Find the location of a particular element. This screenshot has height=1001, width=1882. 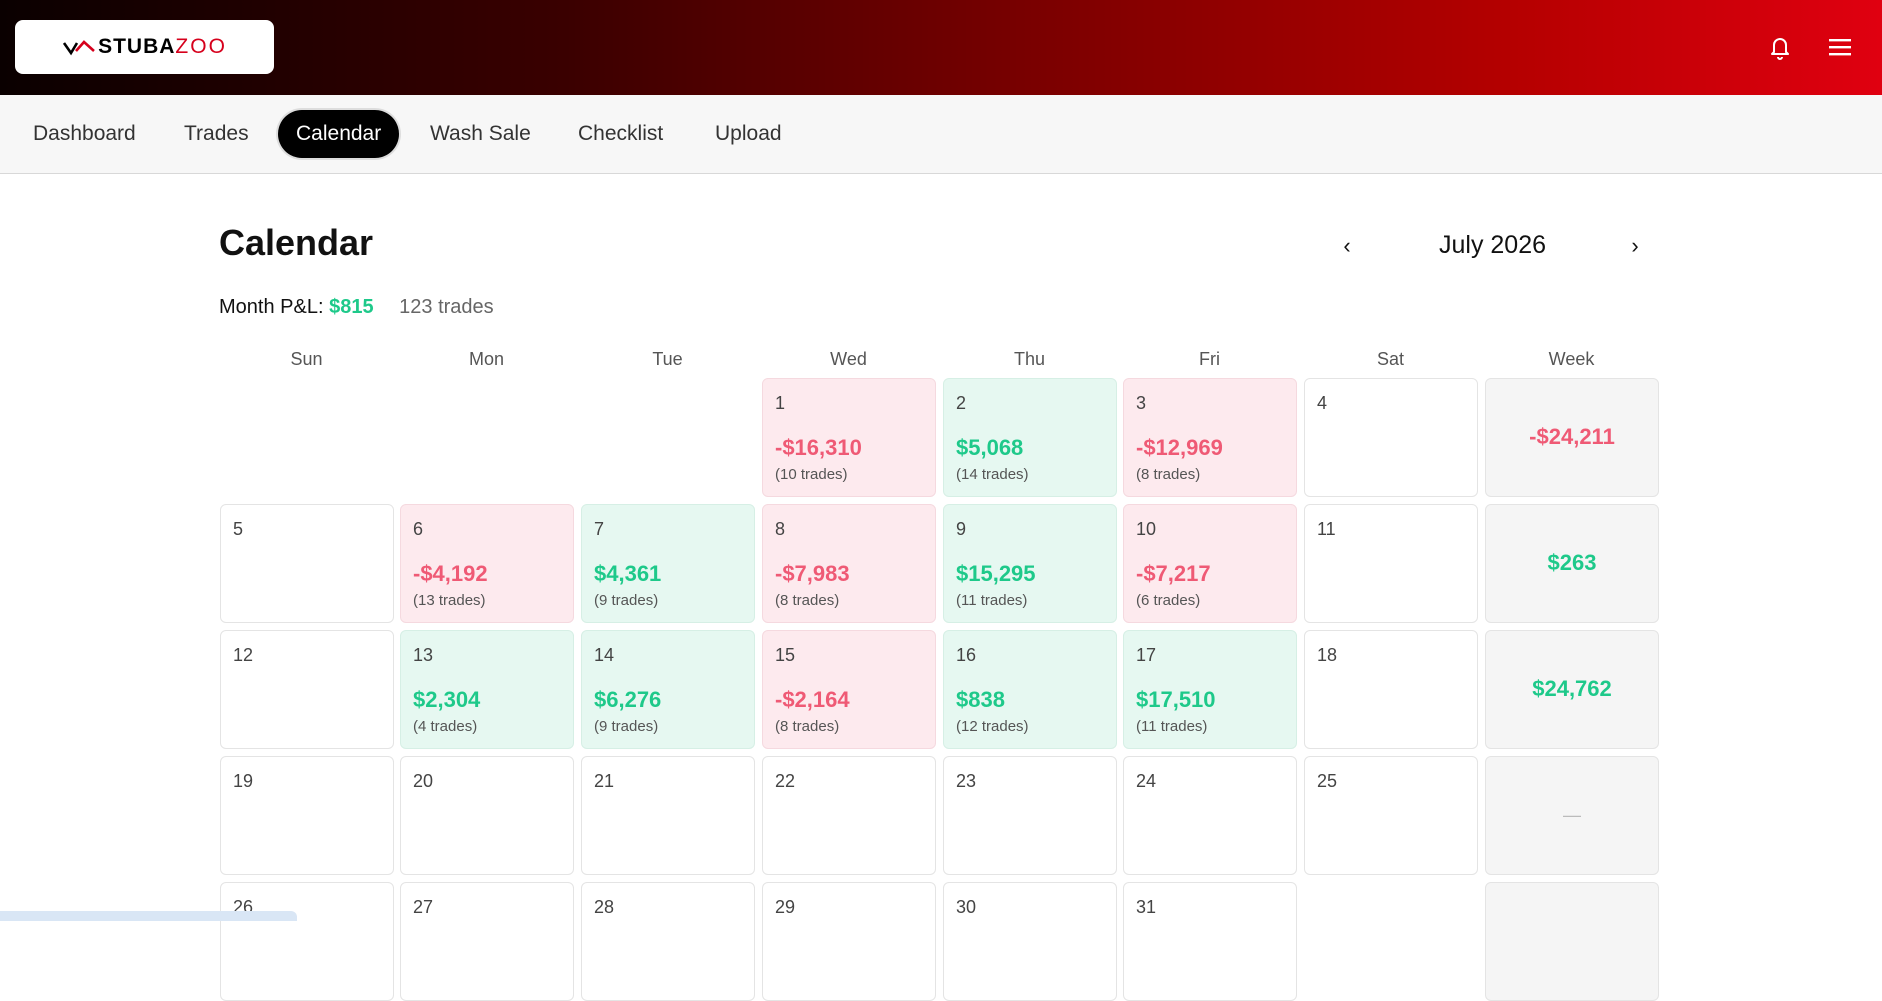

day-number: 20 is located at coordinates (423, 781).